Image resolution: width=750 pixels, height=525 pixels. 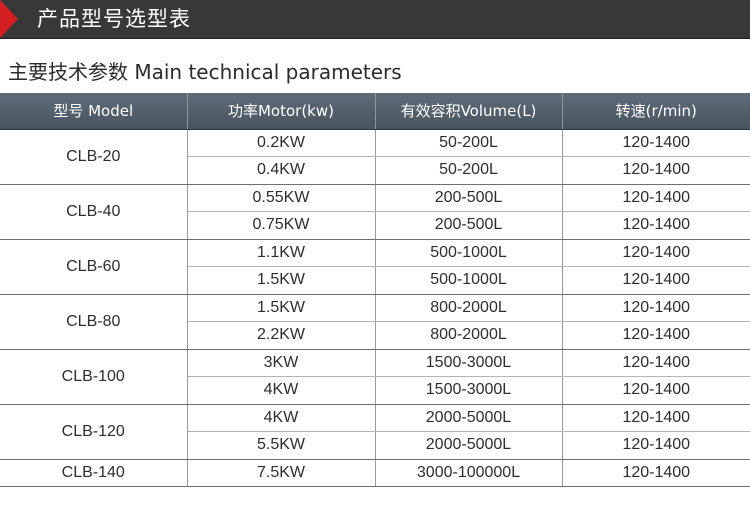 What do you see at coordinates (94, 267) in the screenshot?
I see `model-cell: CLB-60` at bounding box center [94, 267].